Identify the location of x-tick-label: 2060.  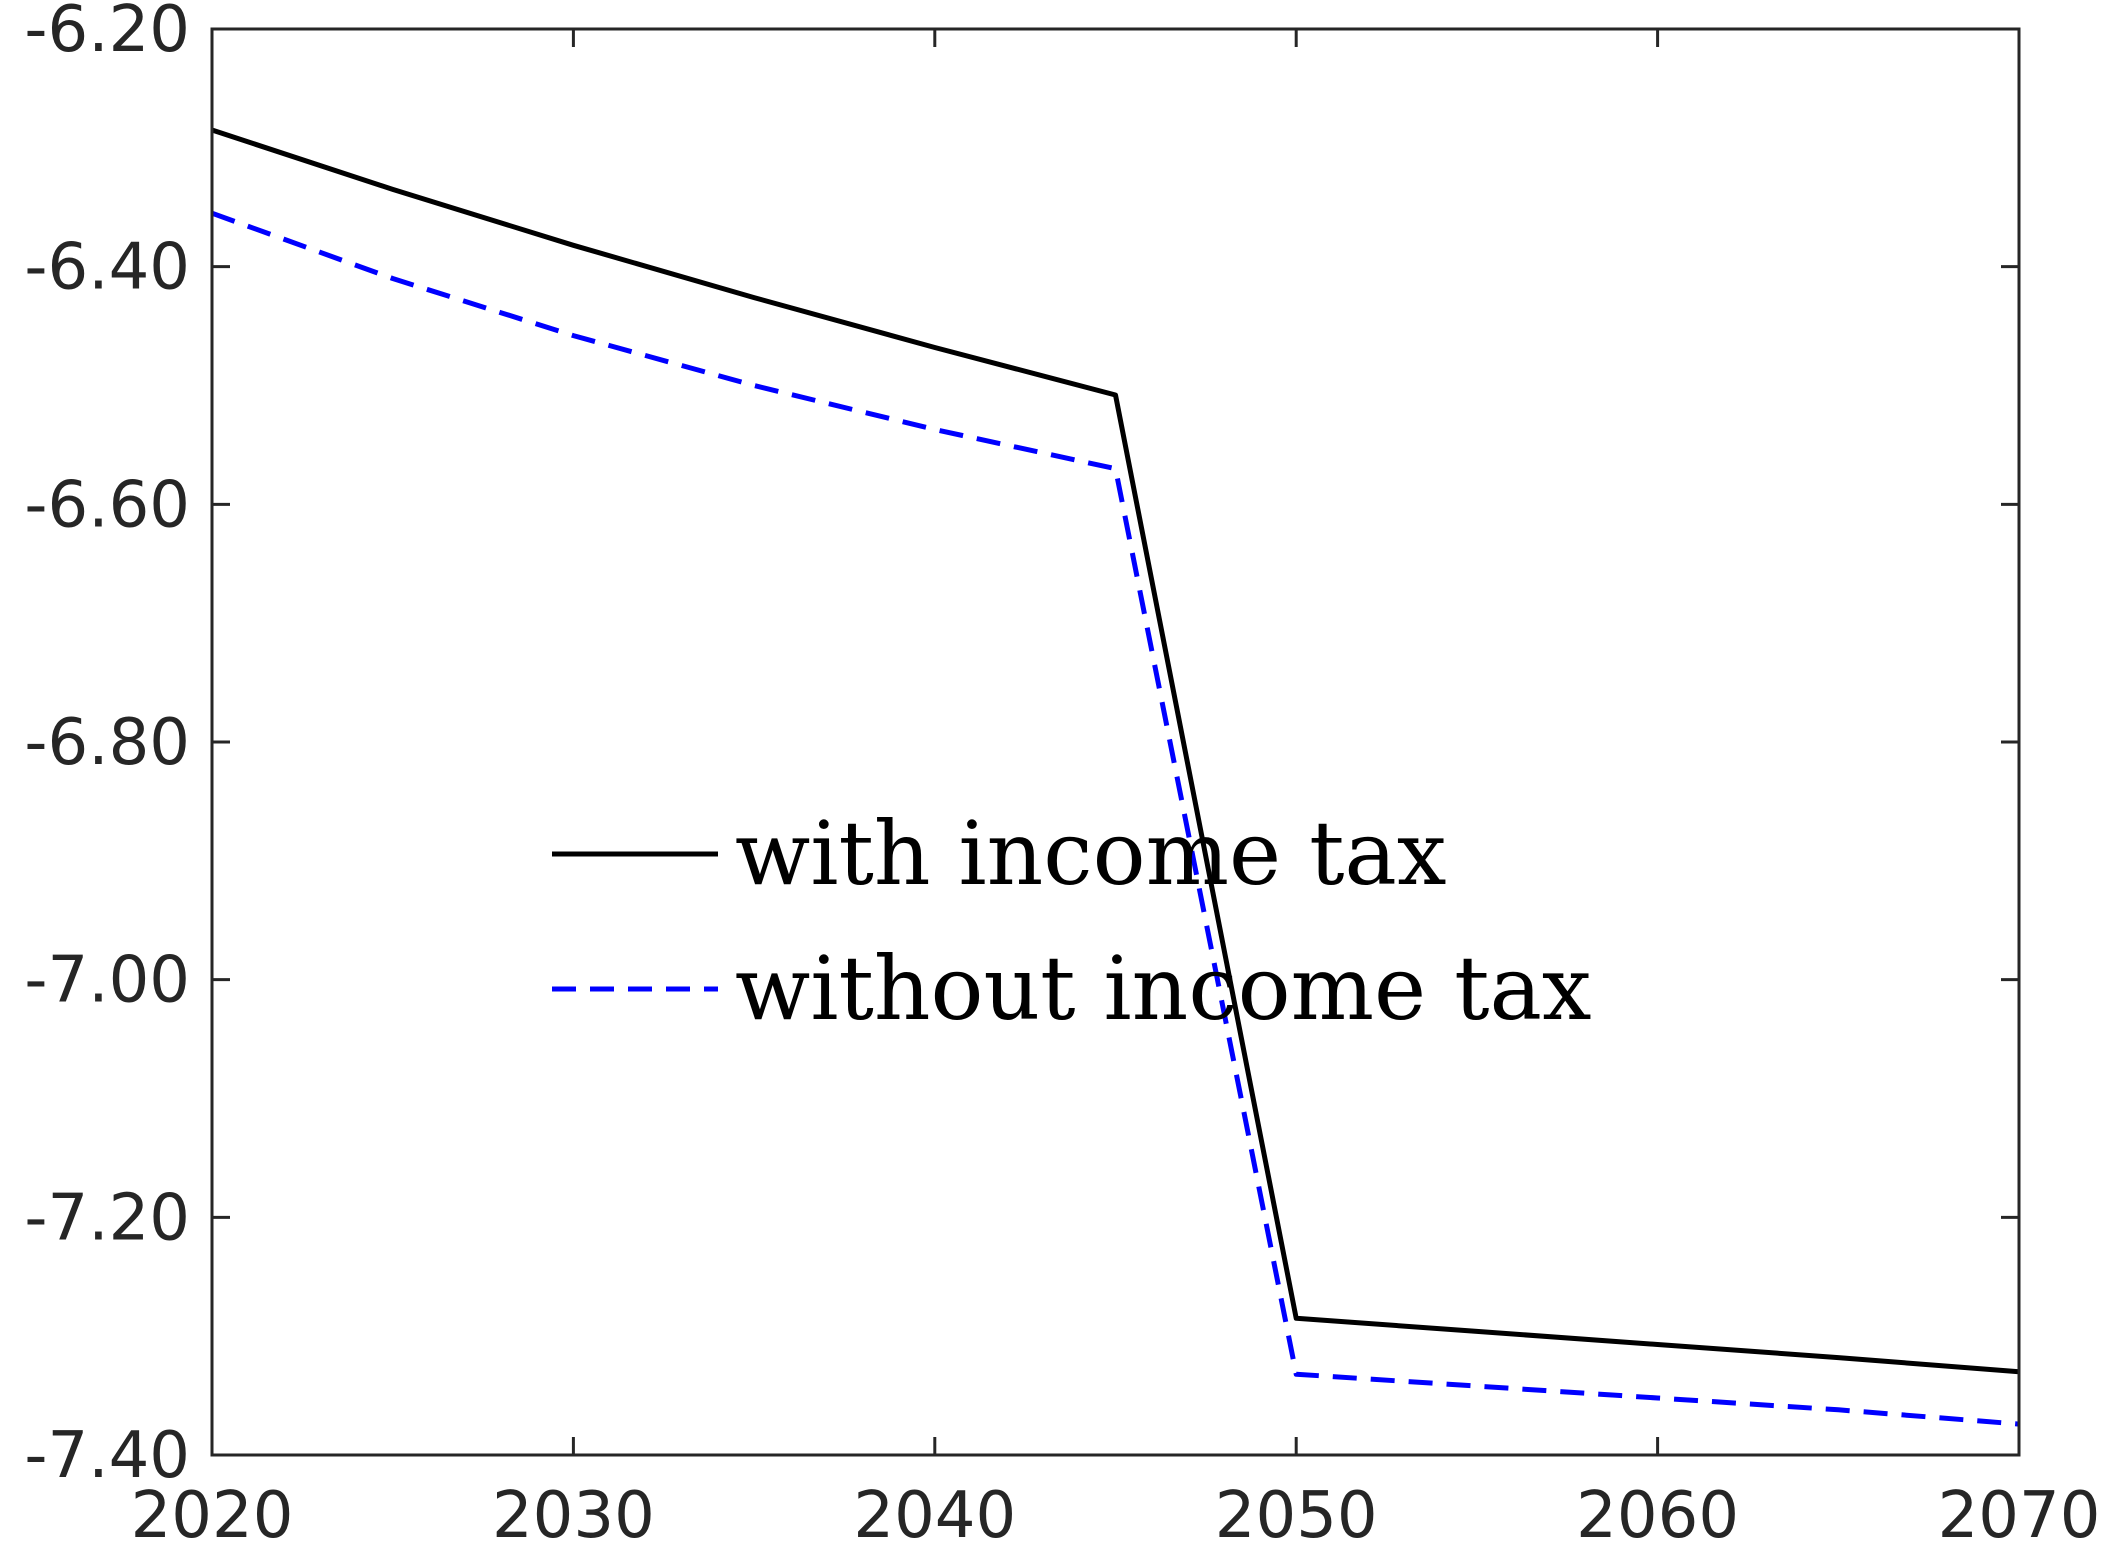
(1657, 1516).